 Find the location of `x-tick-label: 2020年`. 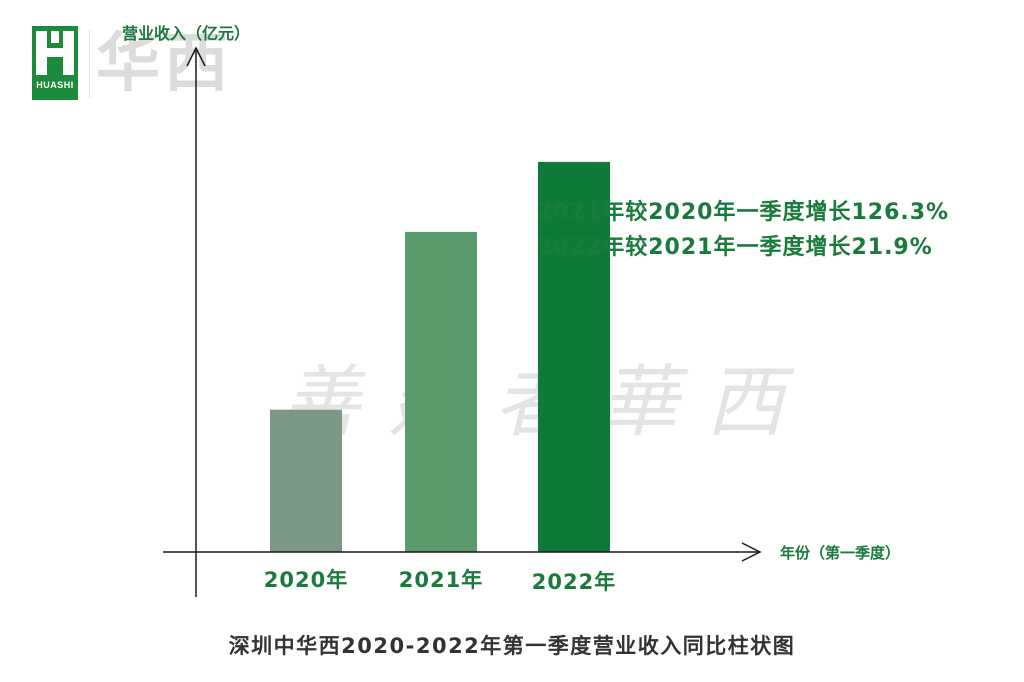

x-tick-label: 2020年 is located at coordinates (306, 580).